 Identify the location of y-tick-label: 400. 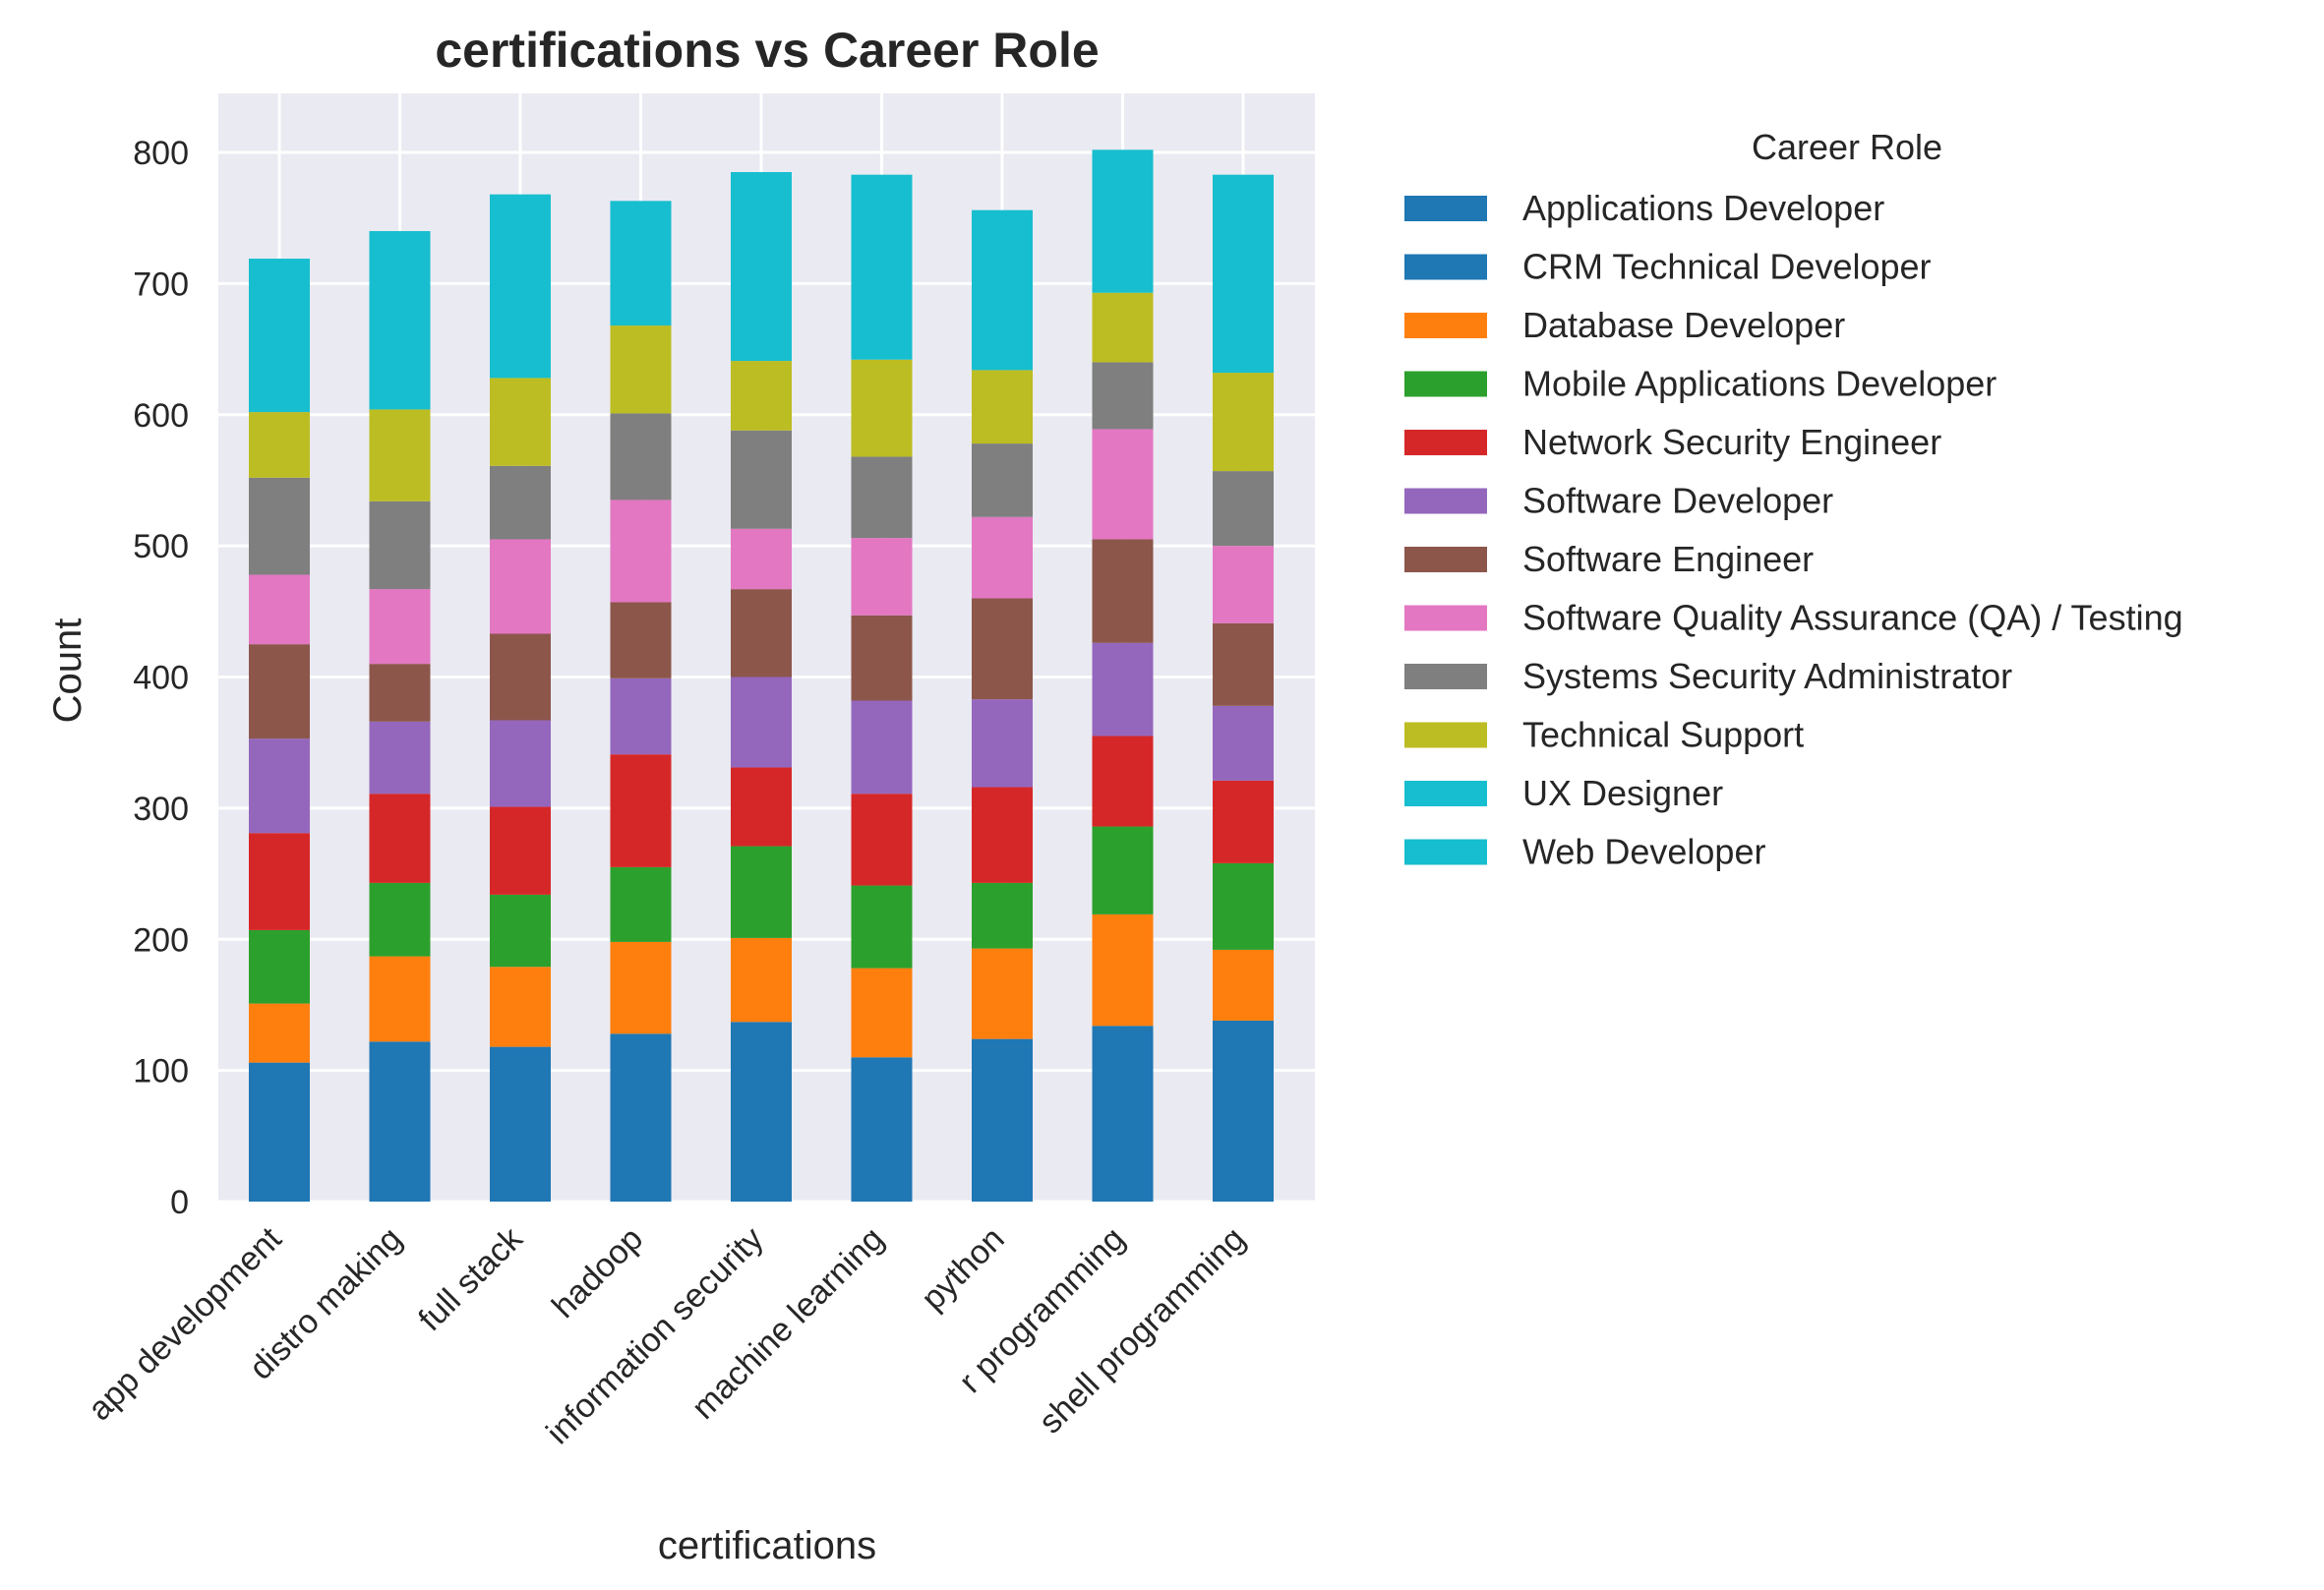
(161, 679).